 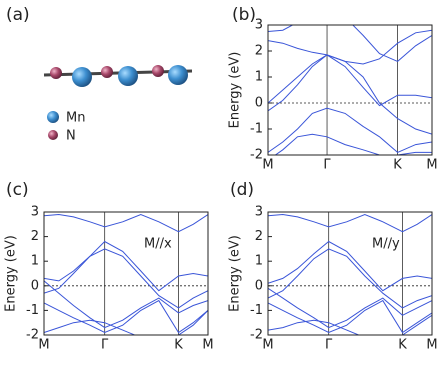 I want to click on legend-label: Mn, so click(x=75, y=118).